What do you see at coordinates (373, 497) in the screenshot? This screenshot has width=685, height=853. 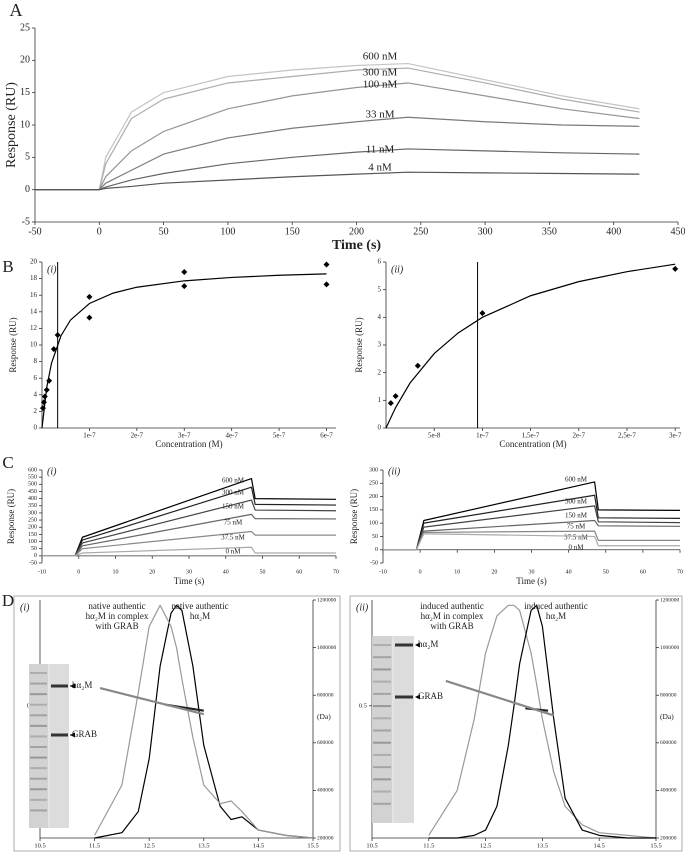 I see `y-tick-label: 200` at bounding box center [373, 497].